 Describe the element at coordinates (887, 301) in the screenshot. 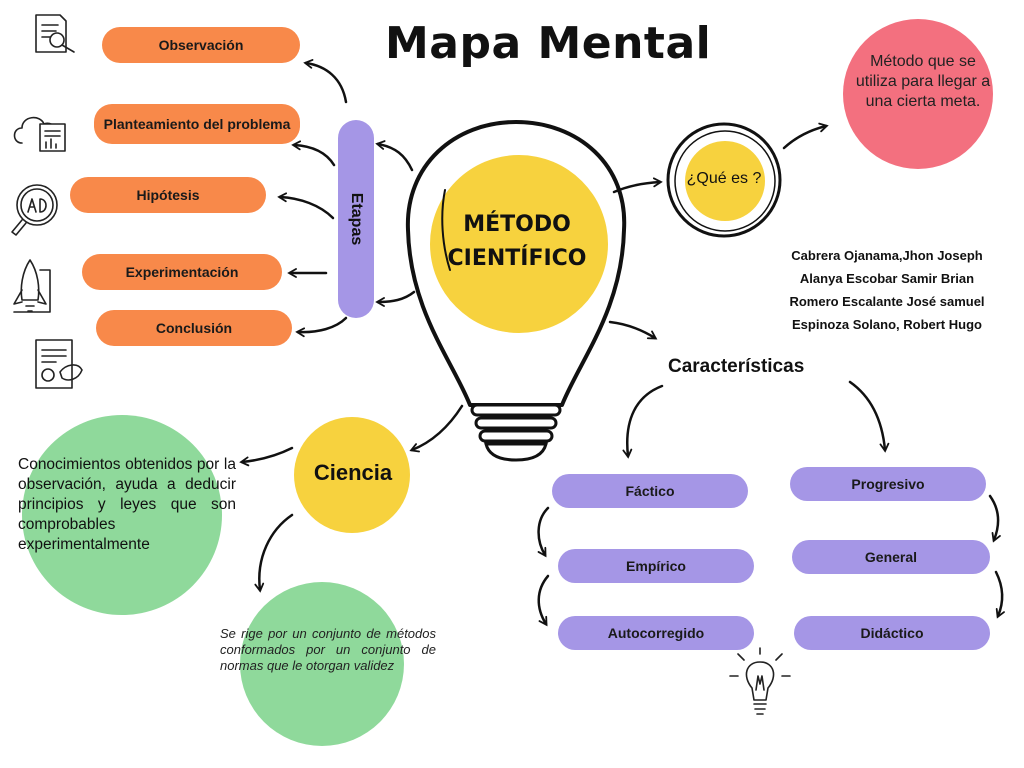

I see `author-3: Romero Escalante José samuel` at that location.